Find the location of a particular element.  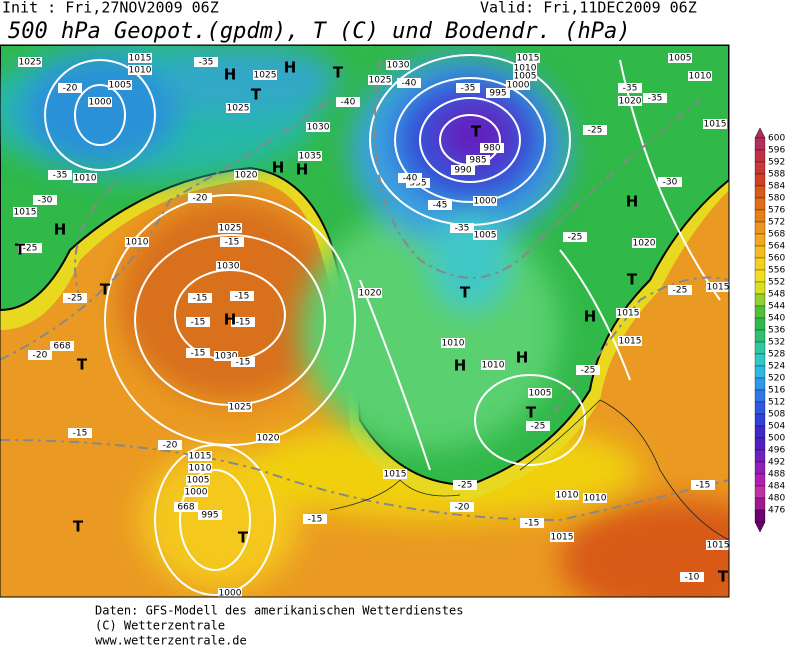

contour-label: -20 is located at coordinates (70, 89).